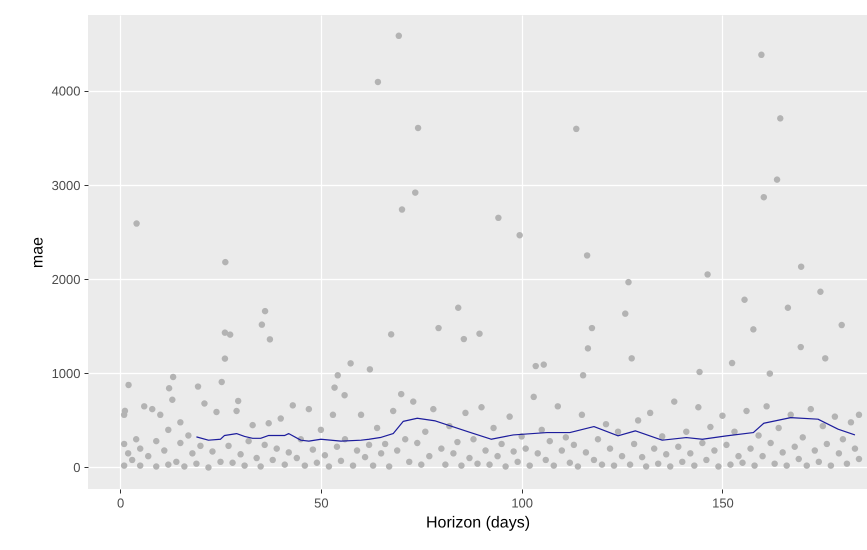 The image size is (867, 550). Describe the element at coordinates (522, 503) in the screenshot. I see `x-tick-label: 100` at that location.